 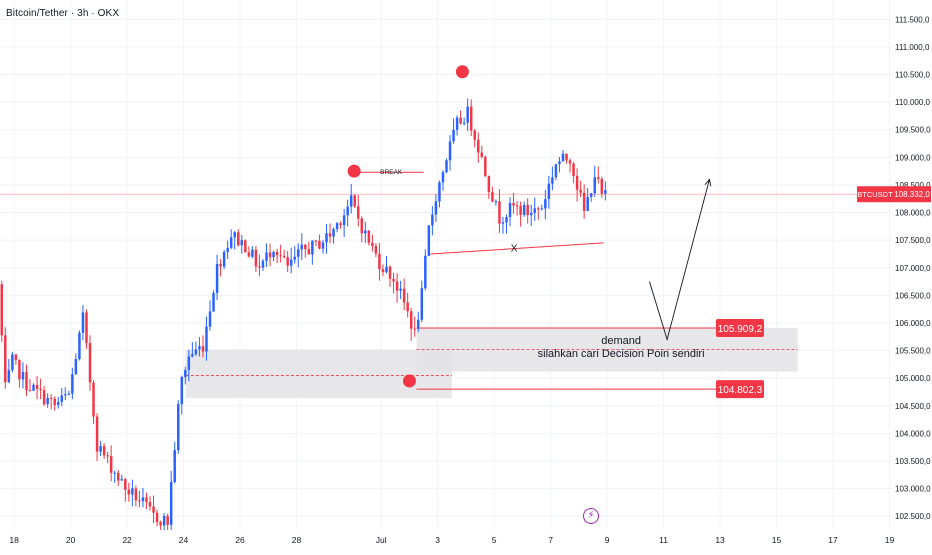 What do you see at coordinates (913, 489) in the screenshot?
I see `price-tick-label: 103.000,0` at bounding box center [913, 489].